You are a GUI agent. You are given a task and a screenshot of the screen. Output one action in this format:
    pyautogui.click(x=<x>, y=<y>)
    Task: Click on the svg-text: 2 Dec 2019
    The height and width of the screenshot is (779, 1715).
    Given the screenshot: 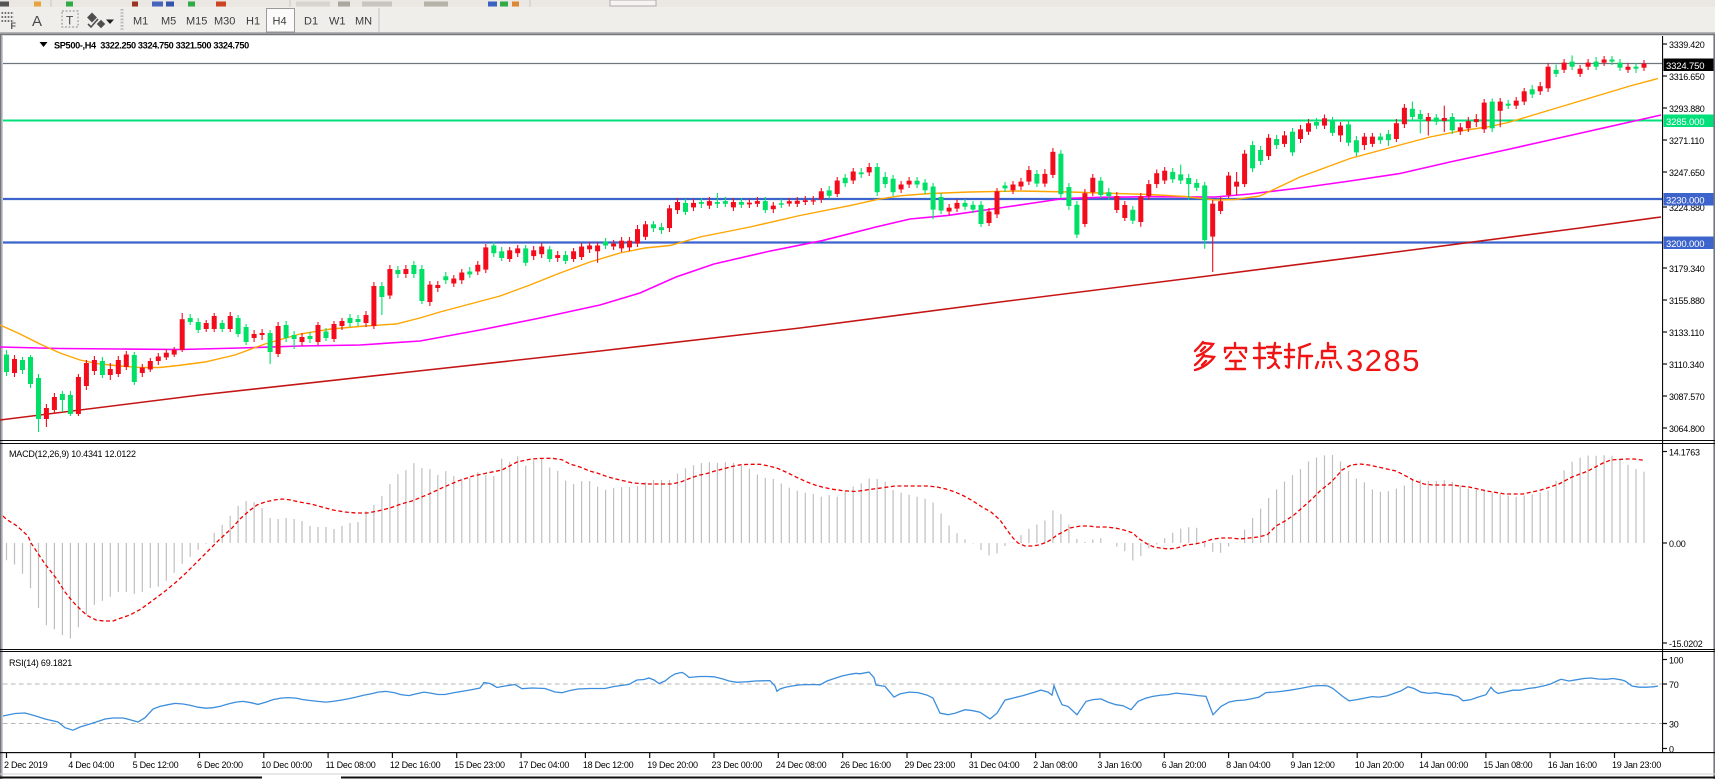 What is the action you would take?
    pyautogui.click(x=26, y=765)
    